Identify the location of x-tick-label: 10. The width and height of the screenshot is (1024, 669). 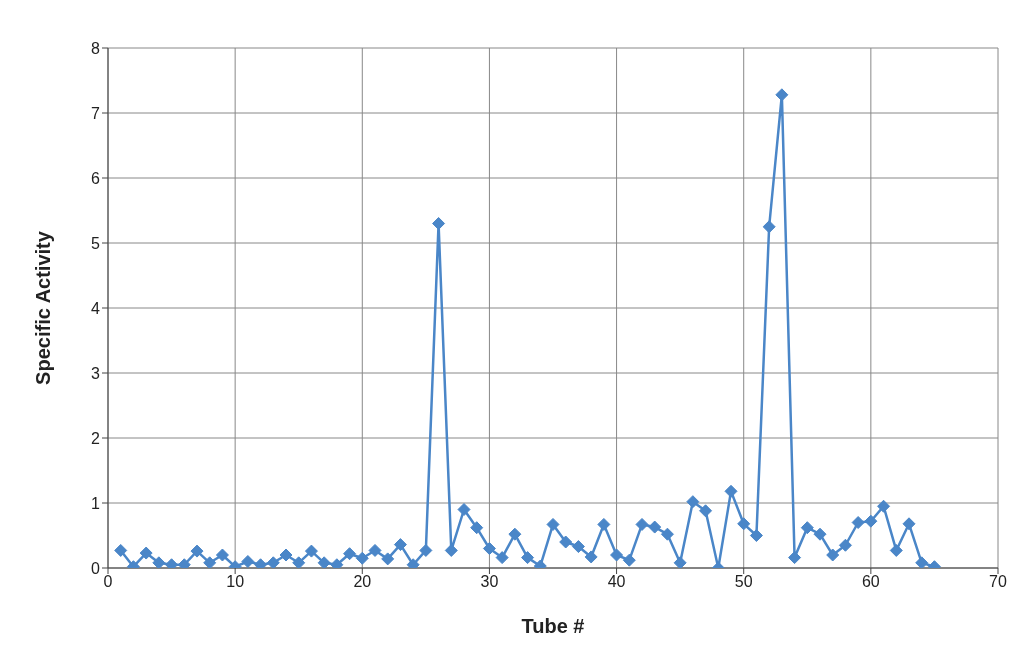
(235, 582).